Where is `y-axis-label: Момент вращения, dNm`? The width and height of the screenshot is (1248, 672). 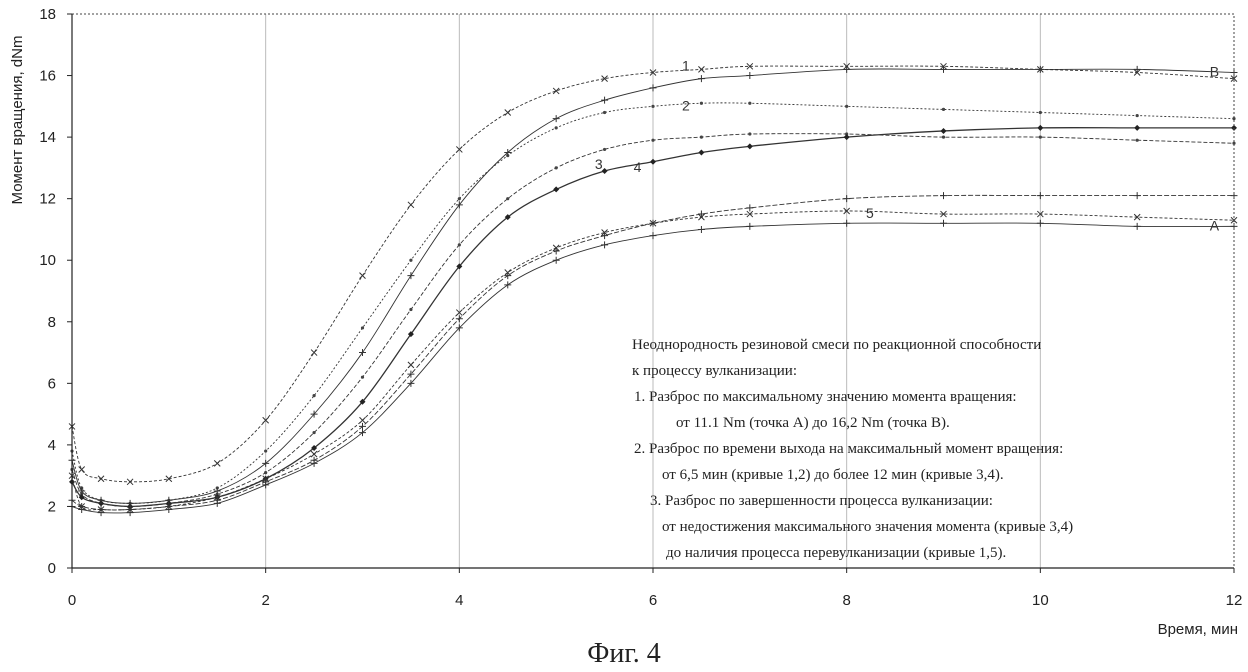
y-axis-label: Момент вращения, dNm is located at coordinates (17, 120).